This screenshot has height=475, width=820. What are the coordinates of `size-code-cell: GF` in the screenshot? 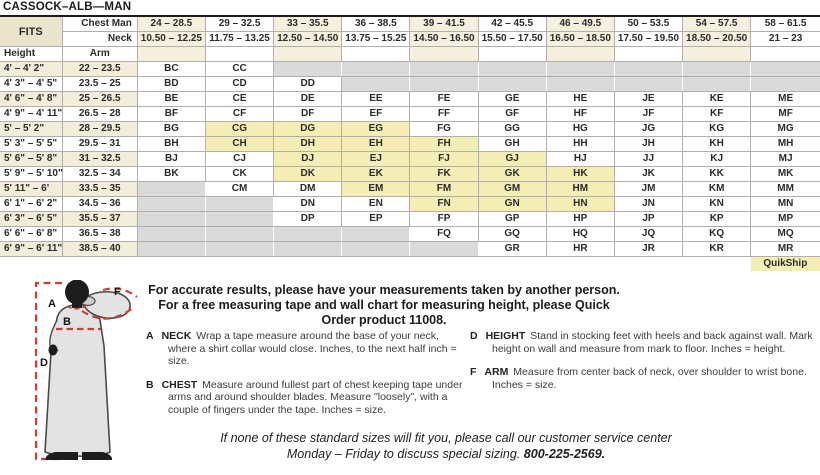 It's located at (512, 114).